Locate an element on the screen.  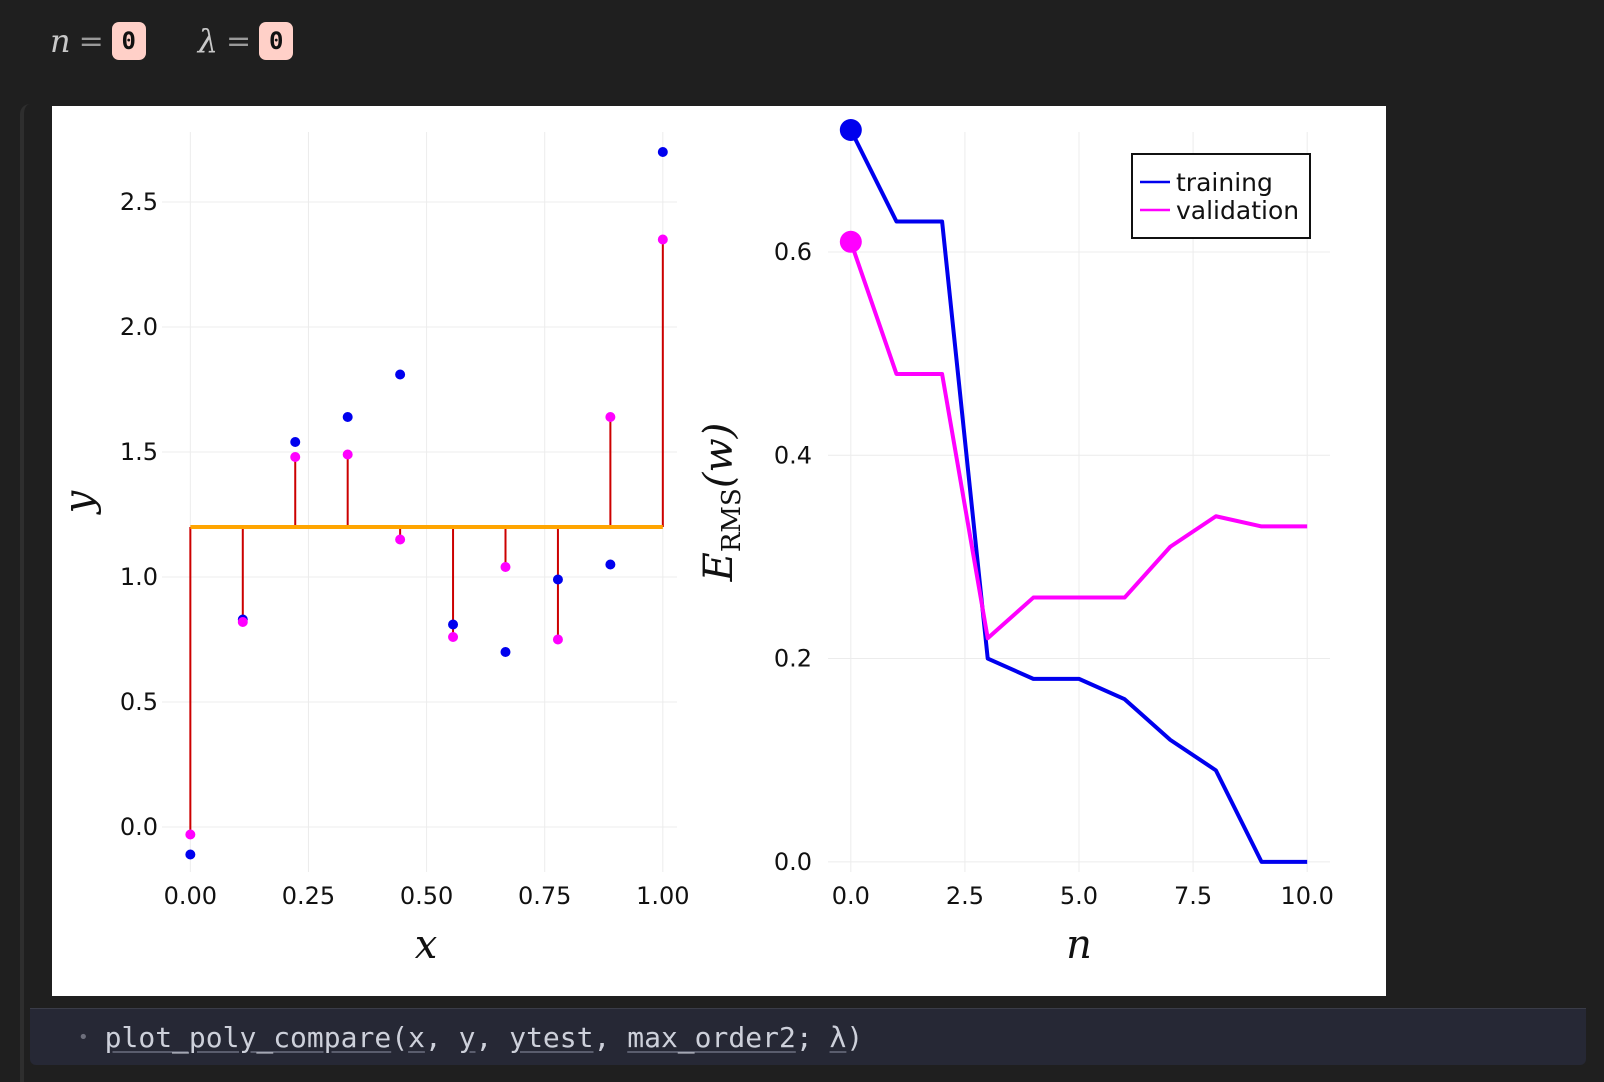
left-xtick-label: 0.25 is located at coordinates (308, 896).